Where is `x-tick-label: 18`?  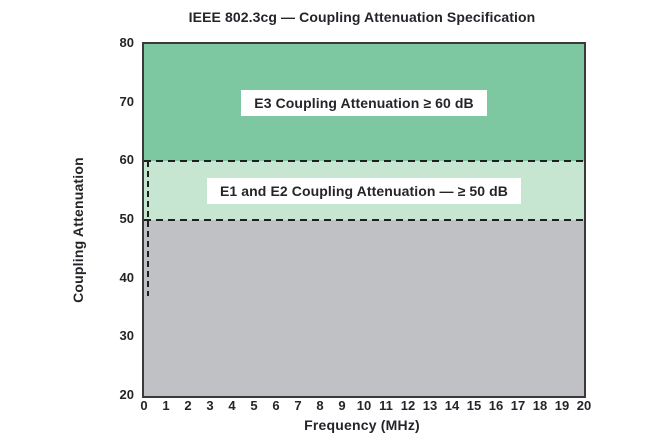 x-tick-label: 18 is located at coordinates (540, 405).